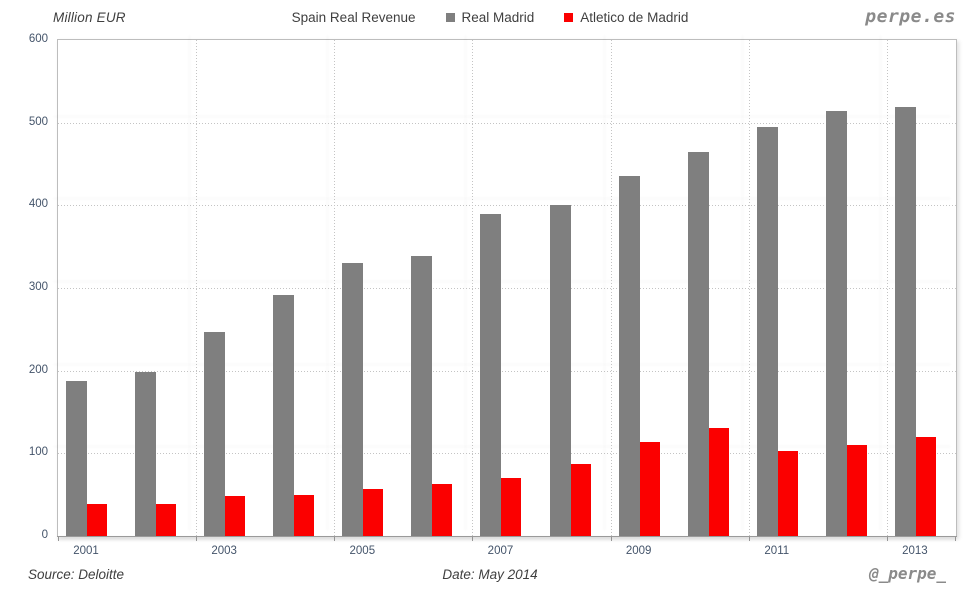 This screenshot has width=980, height=600. Describe the element at coordinates (166, 519) in the screenshot. I see `bar-atletico-de-madrid-2002` at that location.